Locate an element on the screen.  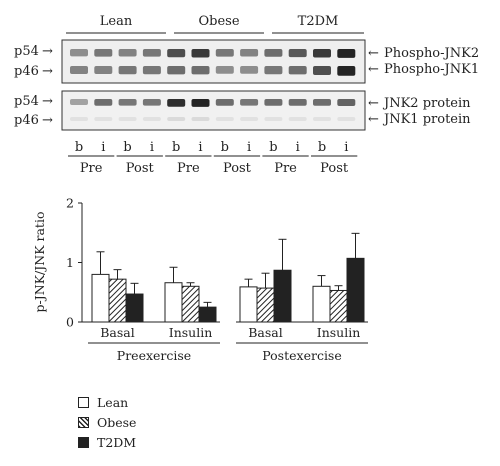
legend: Lean Obese T2DM is located at coordinates (107, 422).